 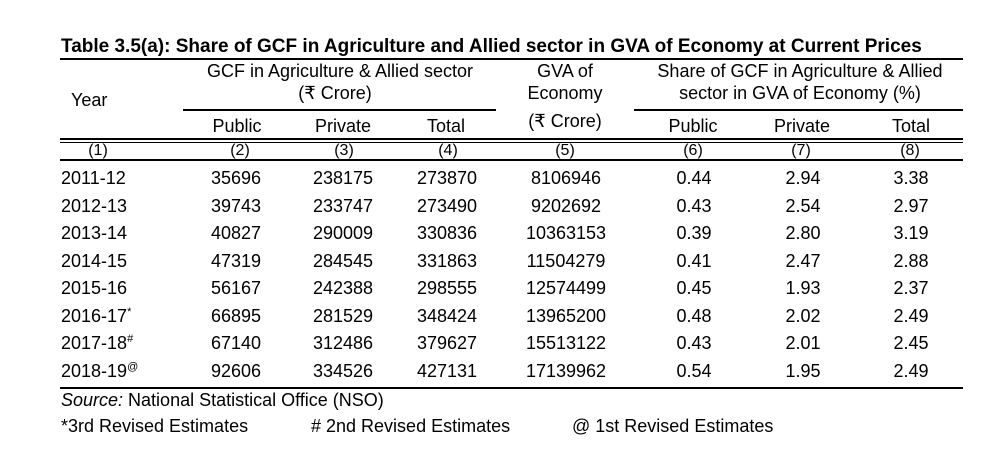 I want to click on colnum-top-rule, so click(x=511, y=142).